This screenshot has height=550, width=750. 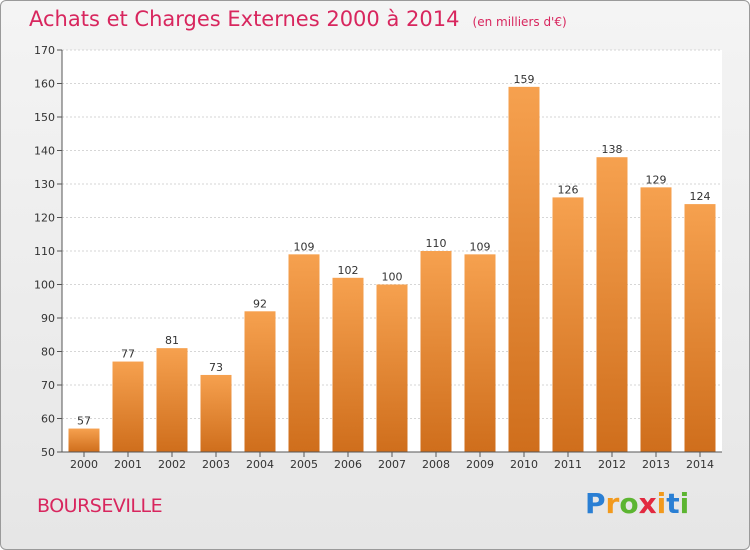 I want to click on x-tick-label: 2012, so click(x=612, y=464).